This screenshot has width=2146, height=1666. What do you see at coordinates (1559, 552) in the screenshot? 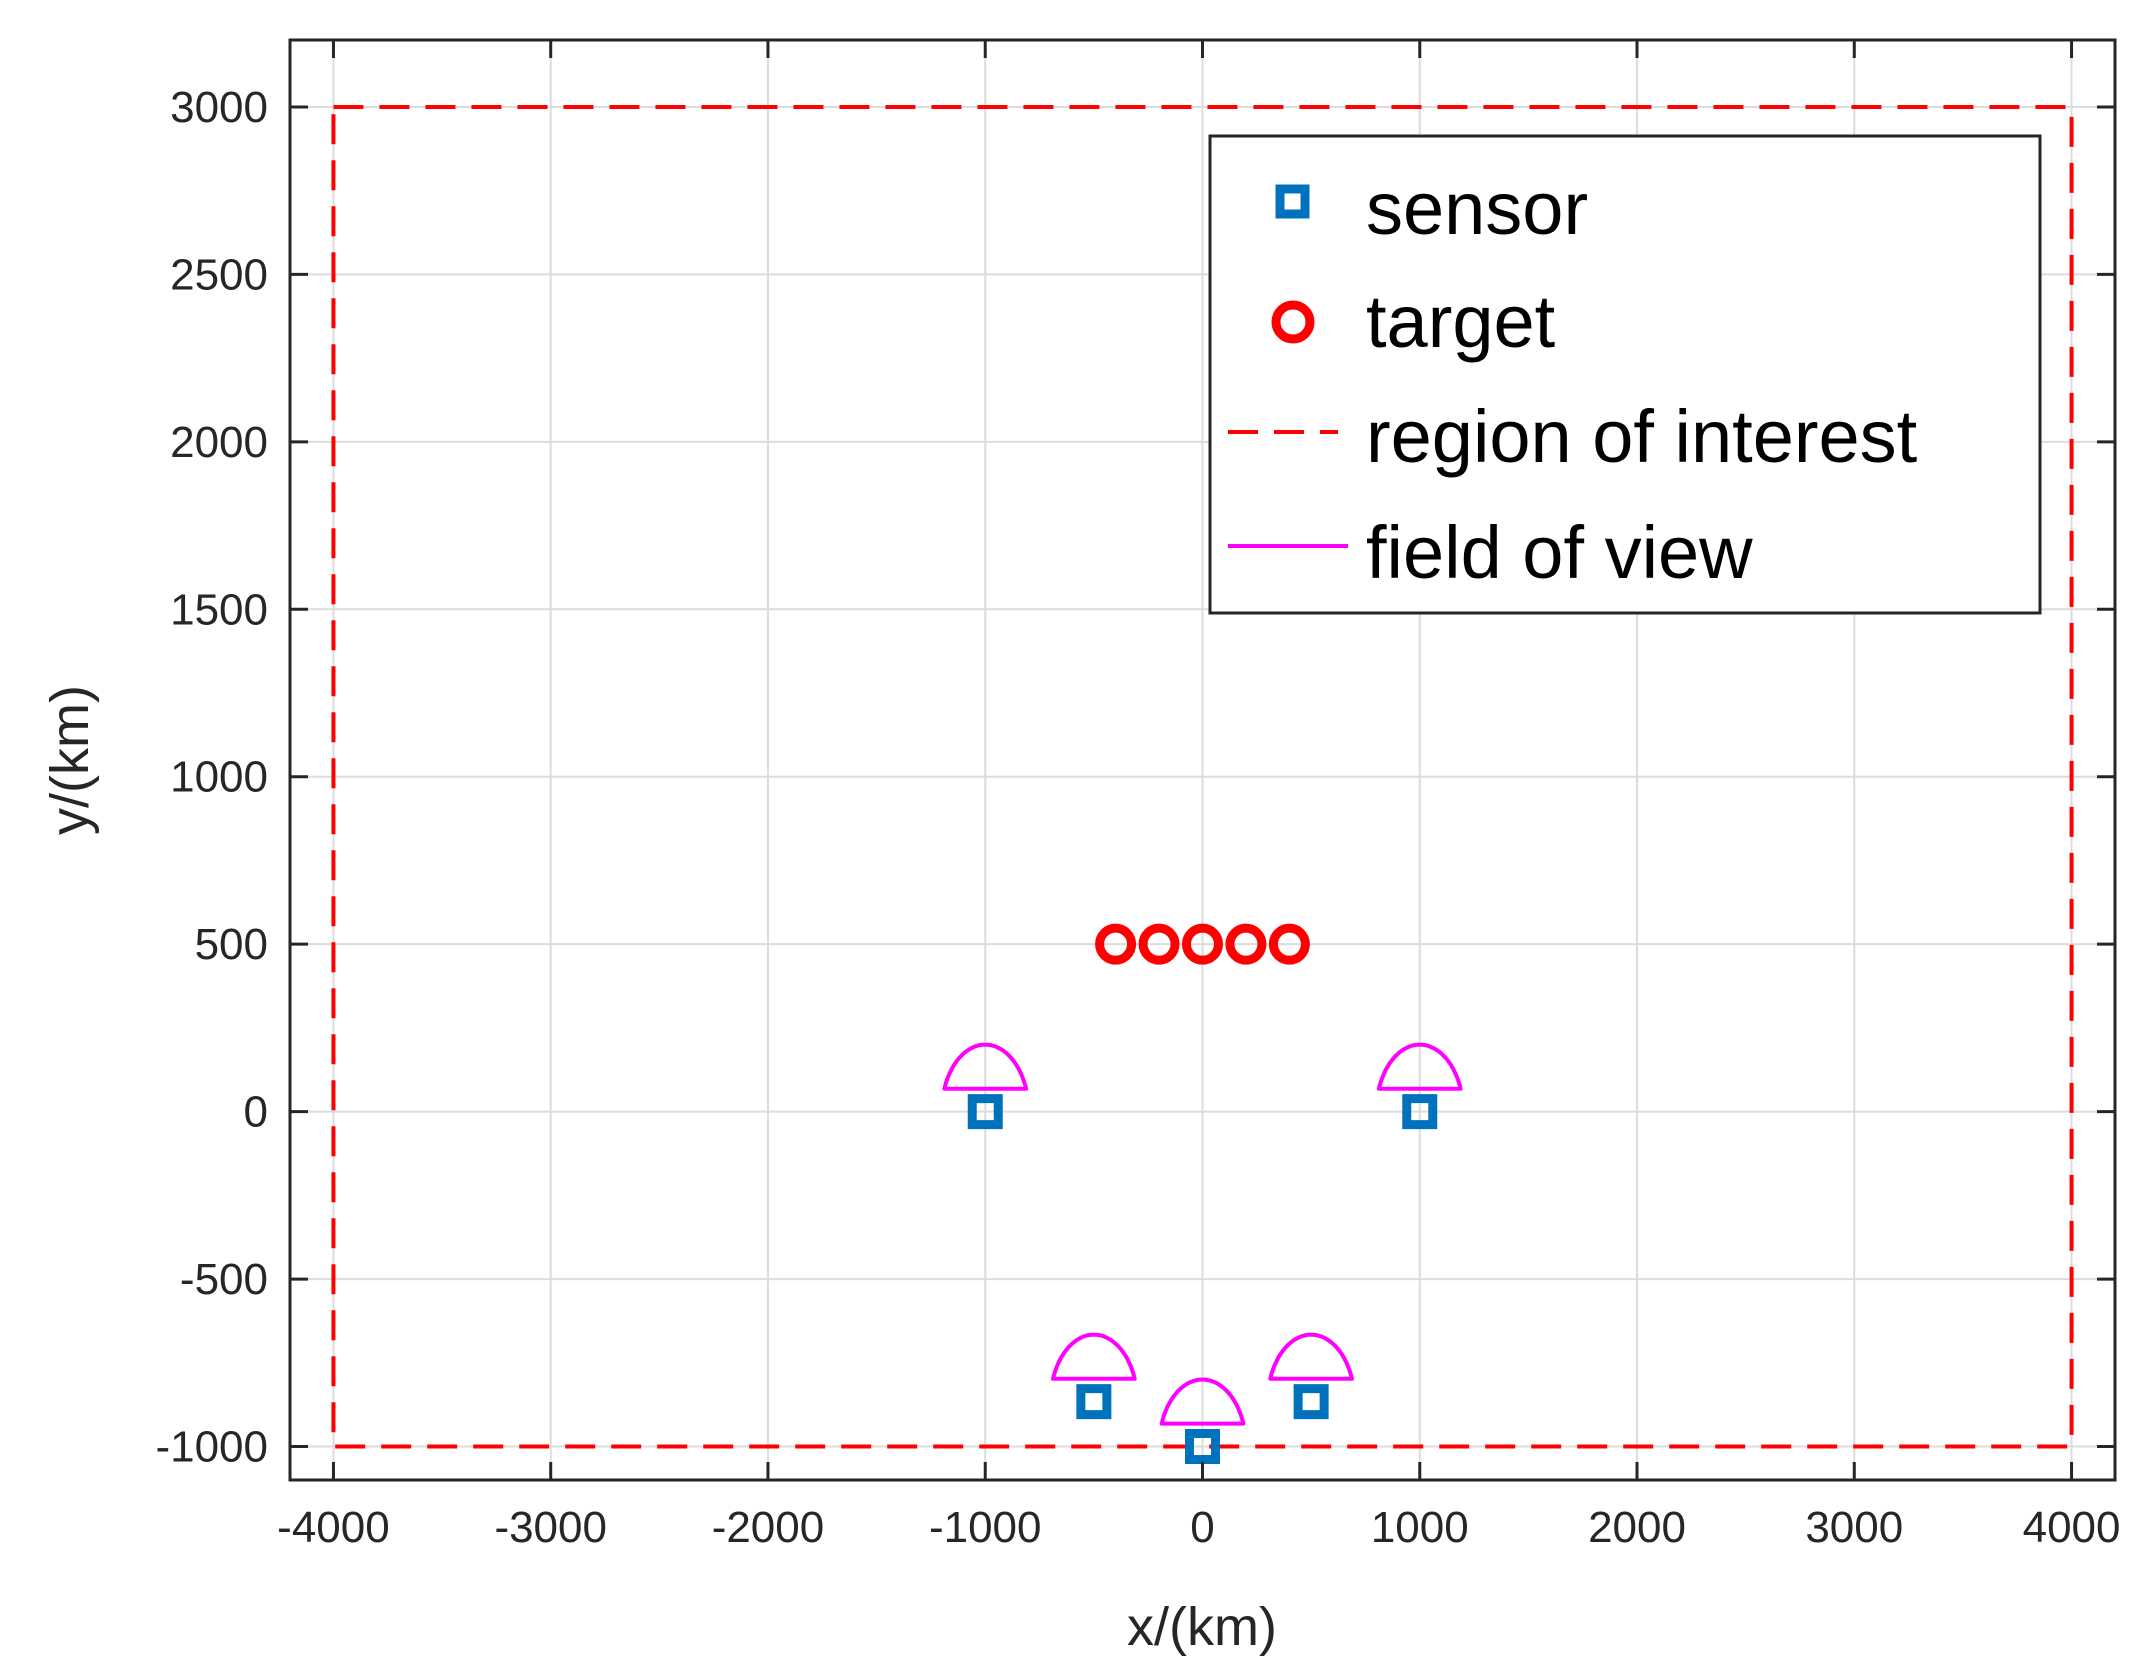
I see `legend-fov-label: field of view` at bounding box center [1559, 552].